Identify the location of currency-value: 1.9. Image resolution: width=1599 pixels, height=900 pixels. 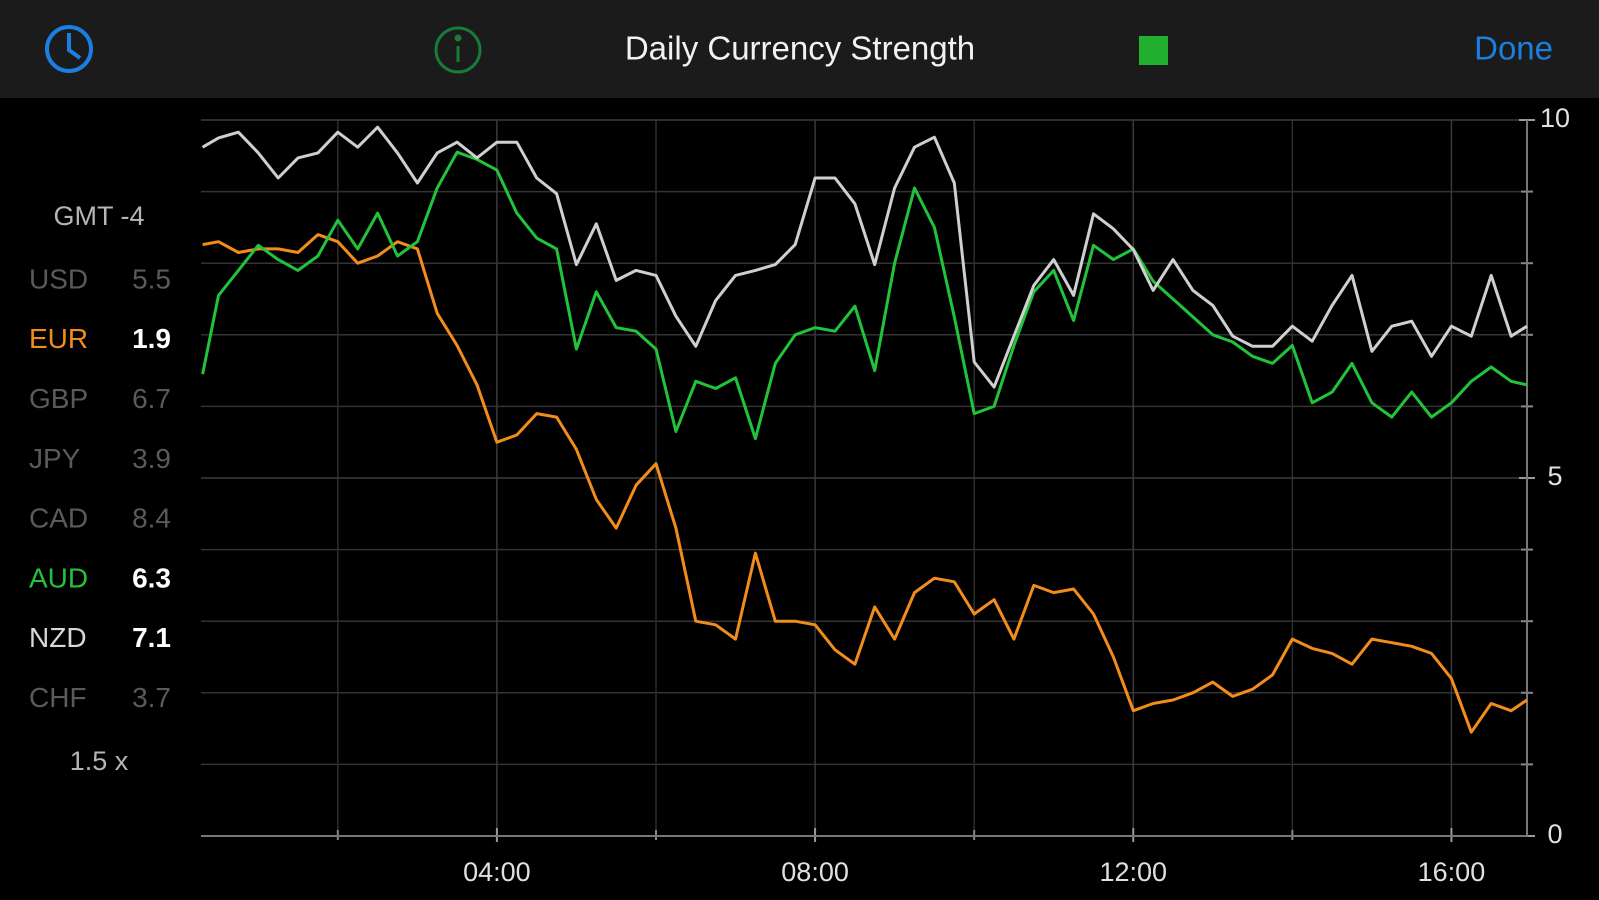
(151, 338).